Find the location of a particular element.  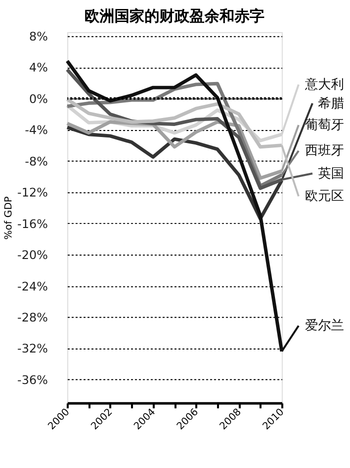

text: 葡萄牙 is located at coordinates (324, 126).